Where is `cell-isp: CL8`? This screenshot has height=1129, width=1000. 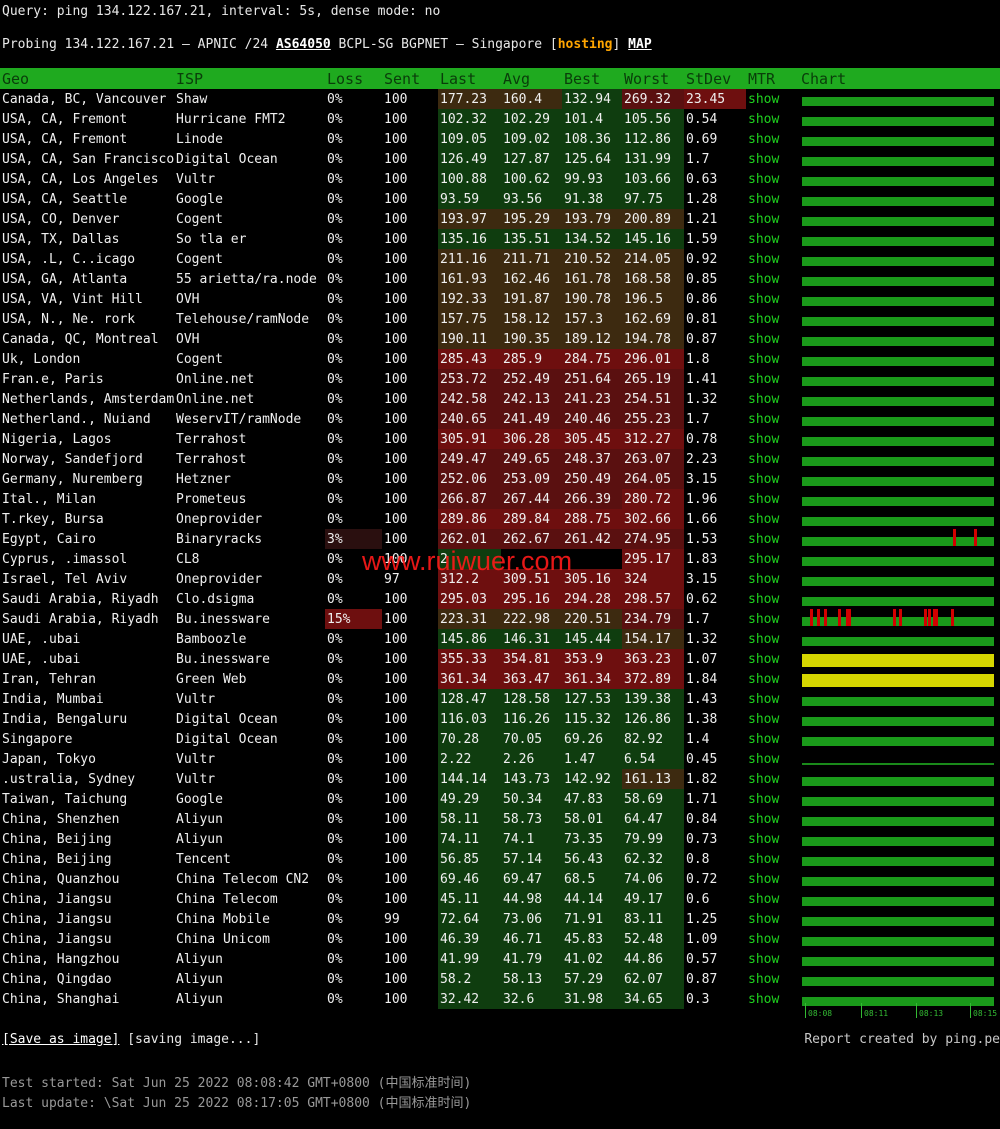 cell-isp: CL8 is located at coordinates (188, 559).